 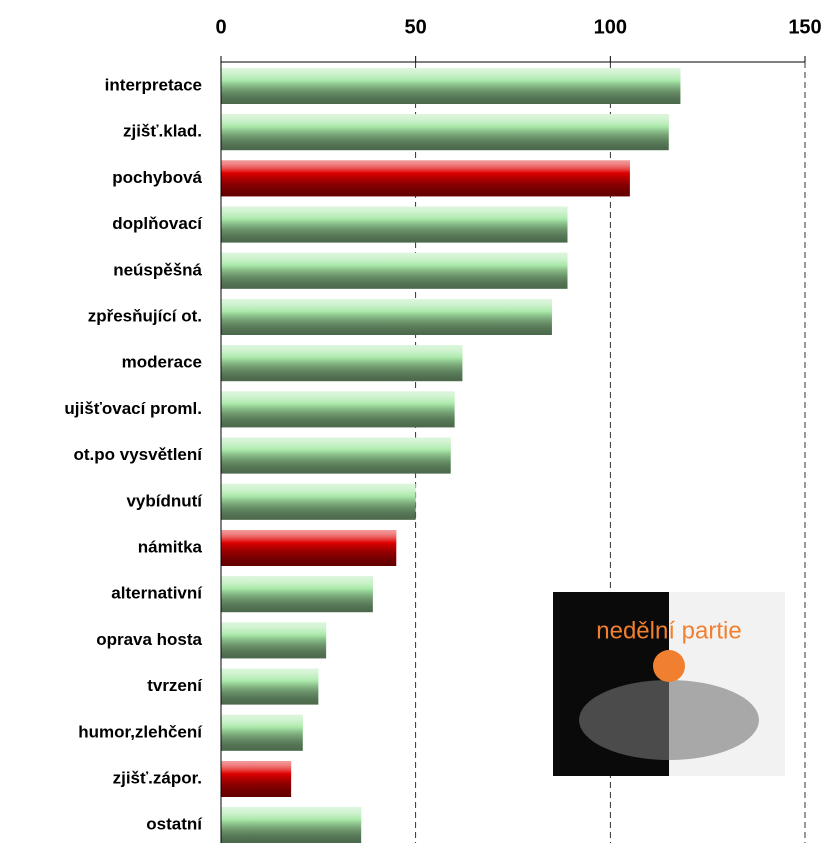 What do you see at coordinates (416, 27) in the screenshot?
I see `x-tick-label: 50` at bounding box center [416, 27].